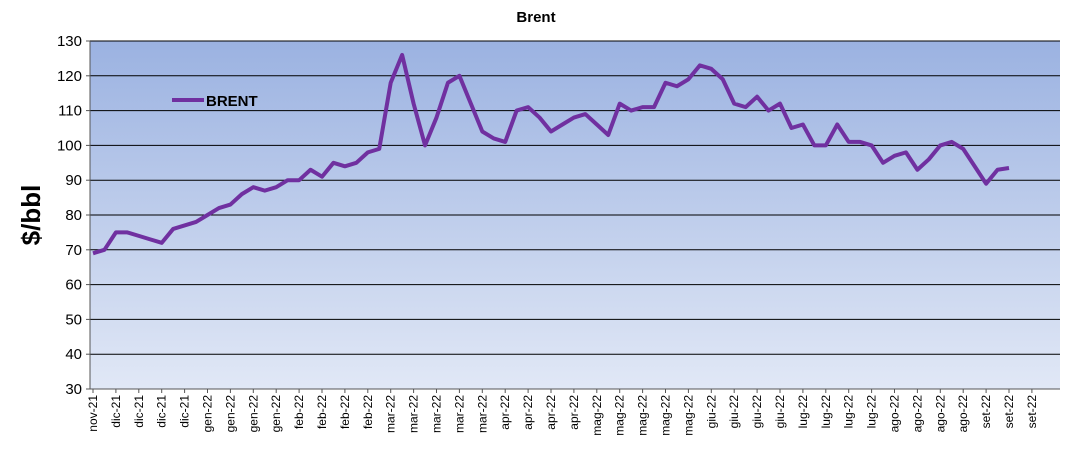 The image size is (1080, 459). Describe the element at coordinates (73, 180) in the screenshot. I see `y-tick-label: 90` at that location.